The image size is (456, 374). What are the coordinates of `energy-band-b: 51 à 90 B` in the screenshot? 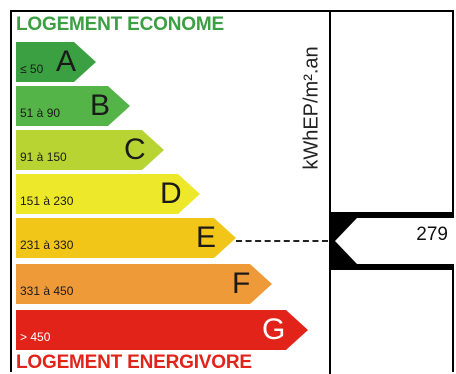 It's located at (73, 106).